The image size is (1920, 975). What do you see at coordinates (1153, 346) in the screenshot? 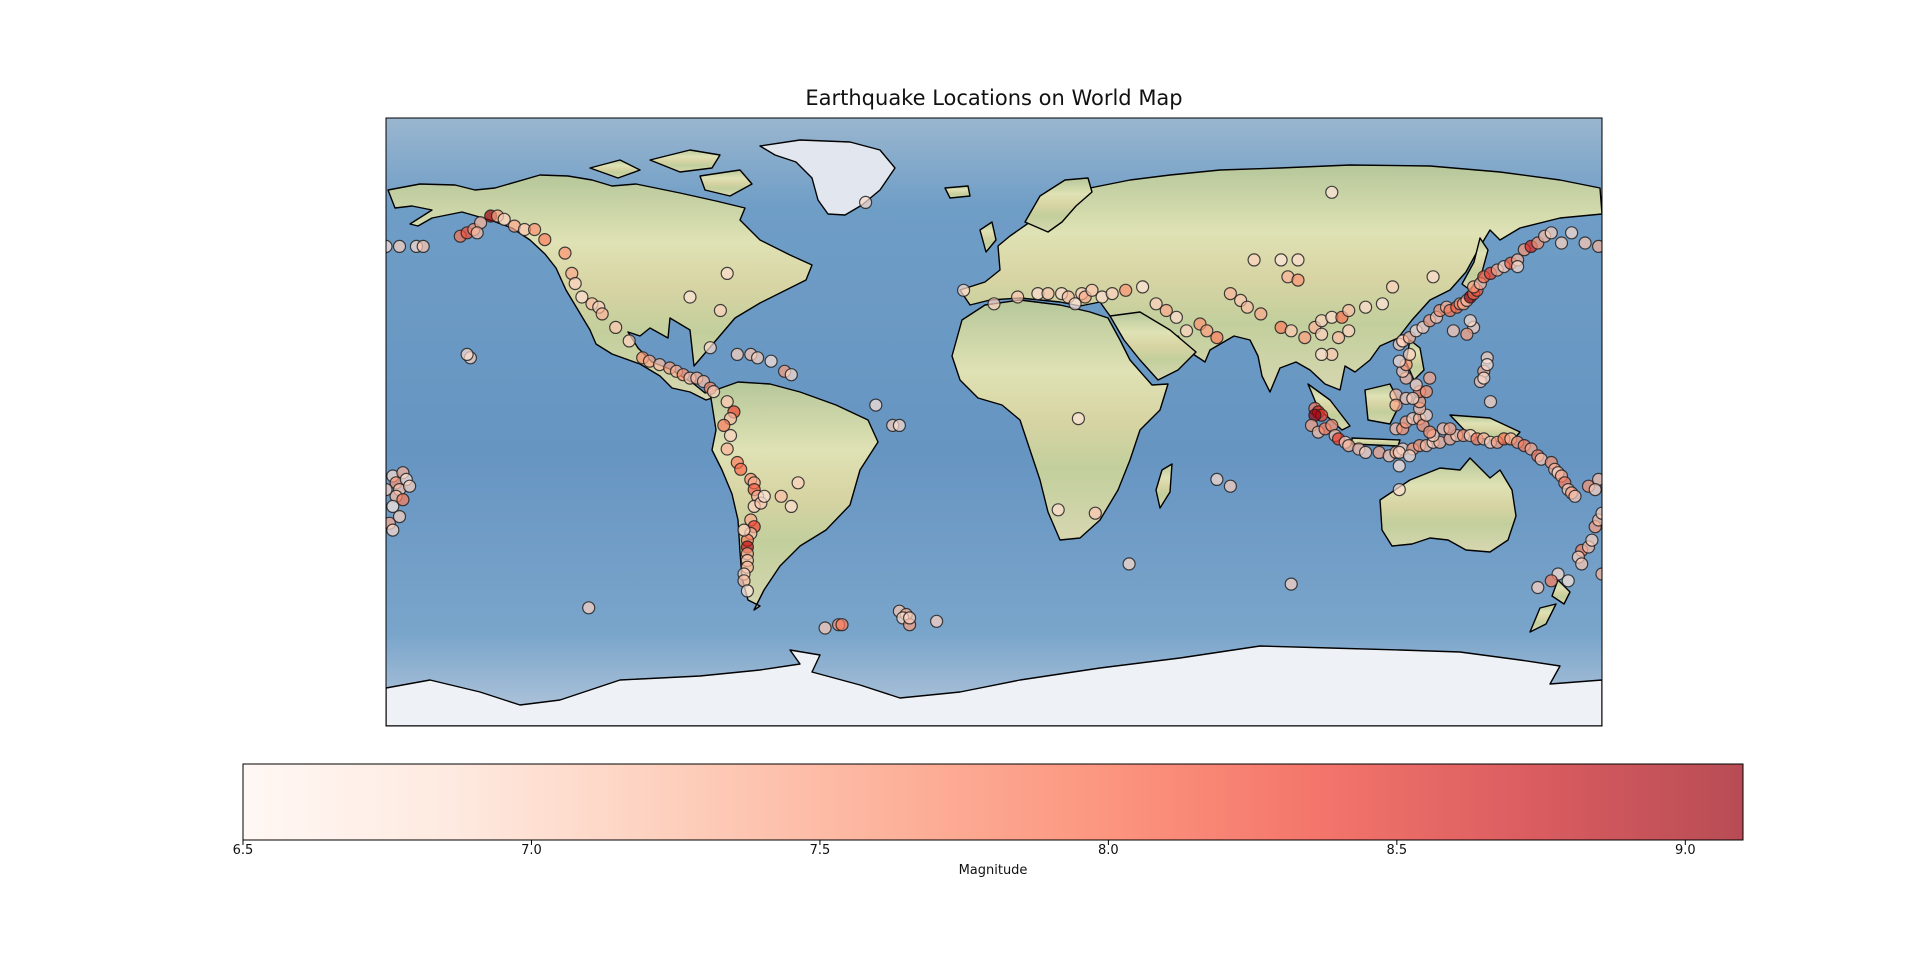
I see `arabia-shape` at bounding box center [1153, 346].